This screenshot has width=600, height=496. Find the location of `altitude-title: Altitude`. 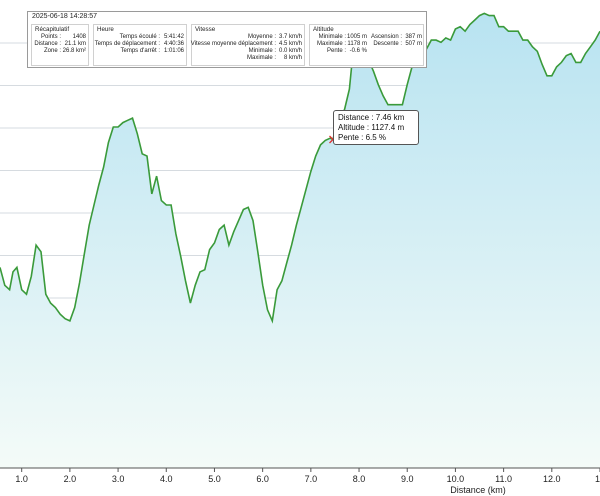

altitude-title: Altitude is located at coordinates (323, 29).